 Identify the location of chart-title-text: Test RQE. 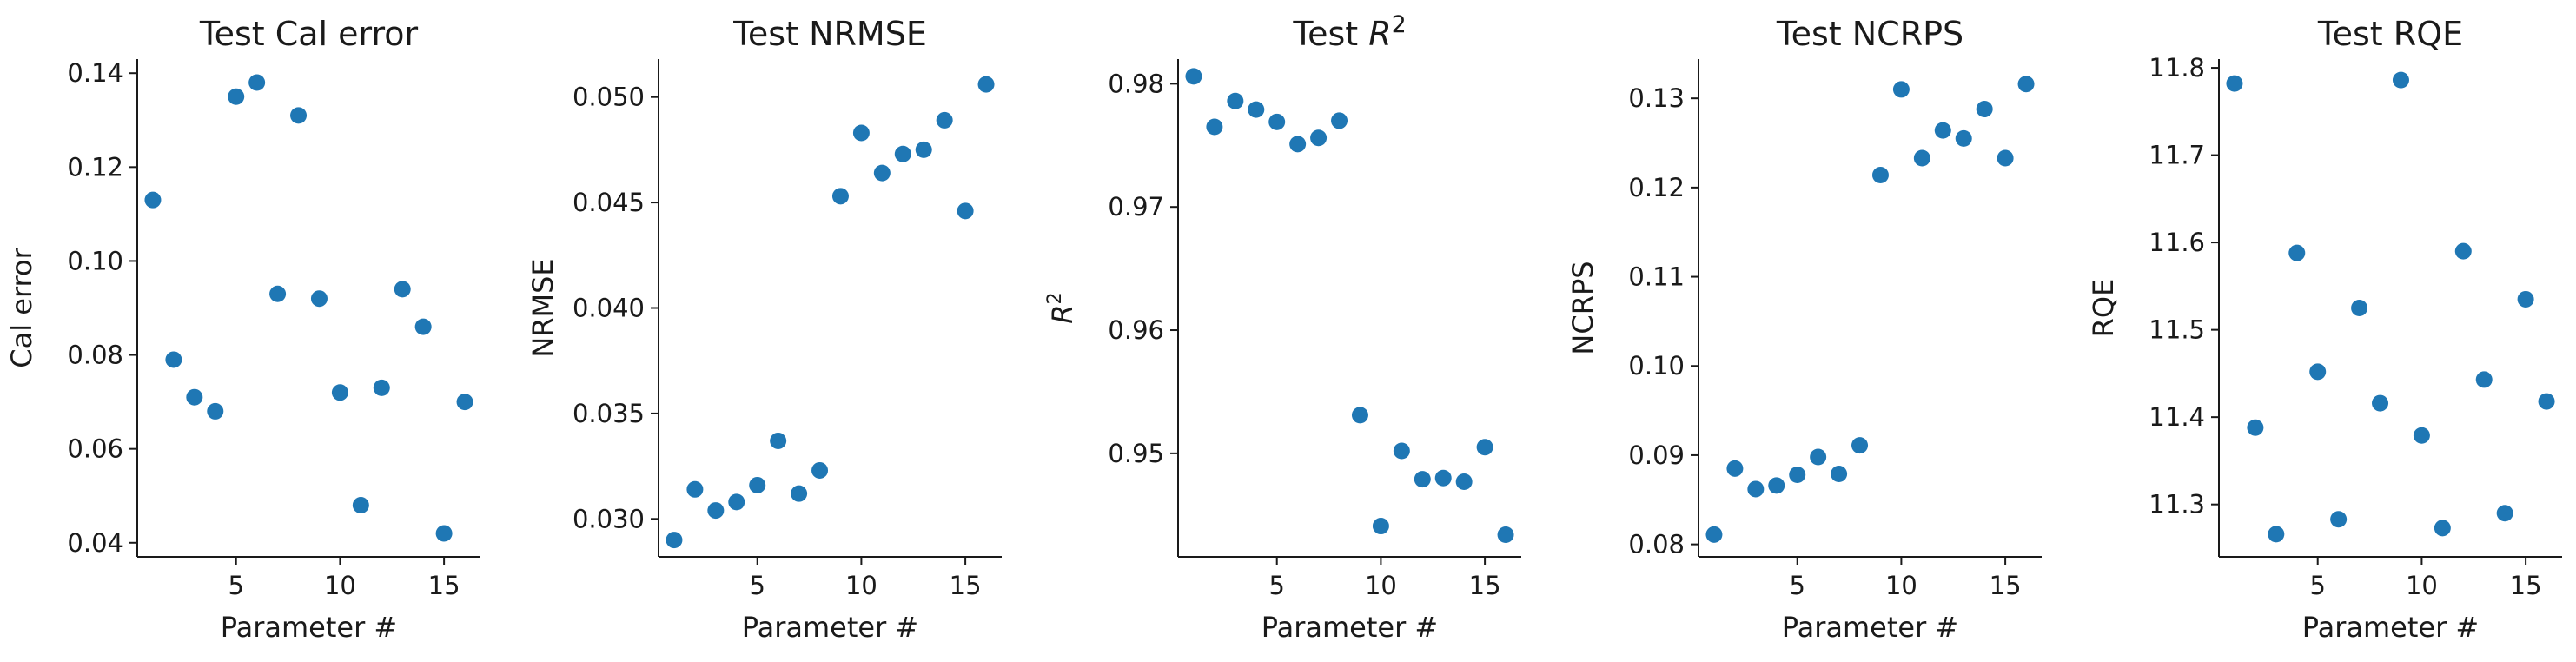
(2390, 34).